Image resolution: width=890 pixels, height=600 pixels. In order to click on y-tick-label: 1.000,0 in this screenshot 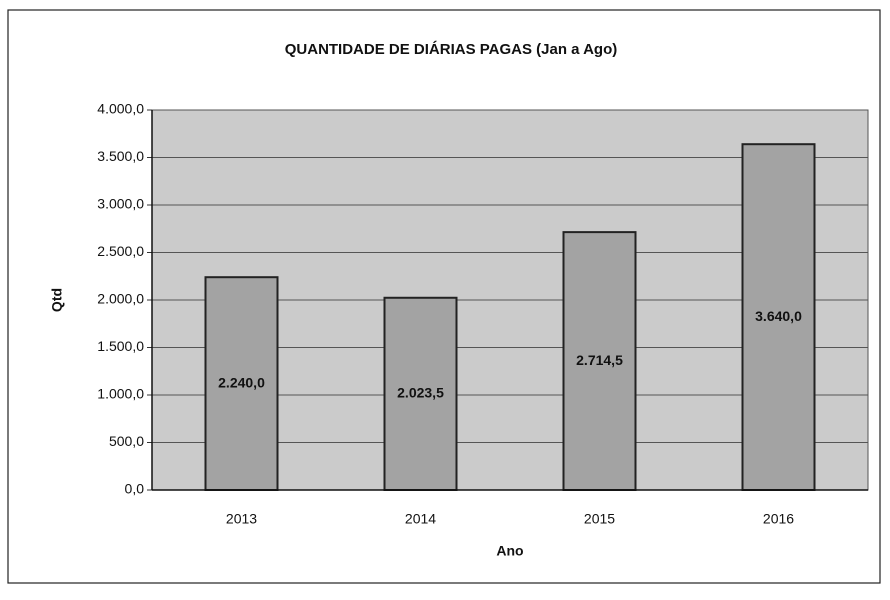, I will do `click(120, 394)`.